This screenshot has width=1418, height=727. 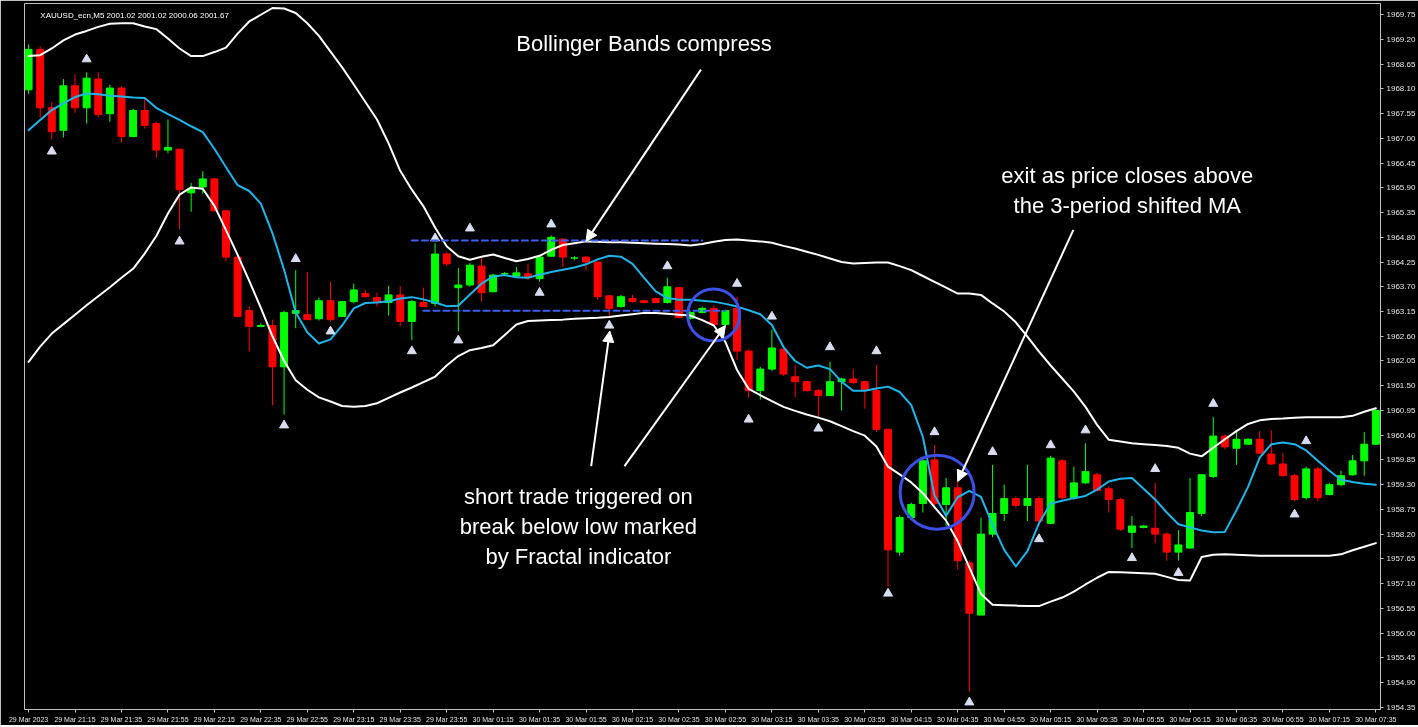 What do you see at coordinates (1401, 64) in the screenshot?
I see `y-tick-label: 1968.65` at bounding box center [1401, 64].